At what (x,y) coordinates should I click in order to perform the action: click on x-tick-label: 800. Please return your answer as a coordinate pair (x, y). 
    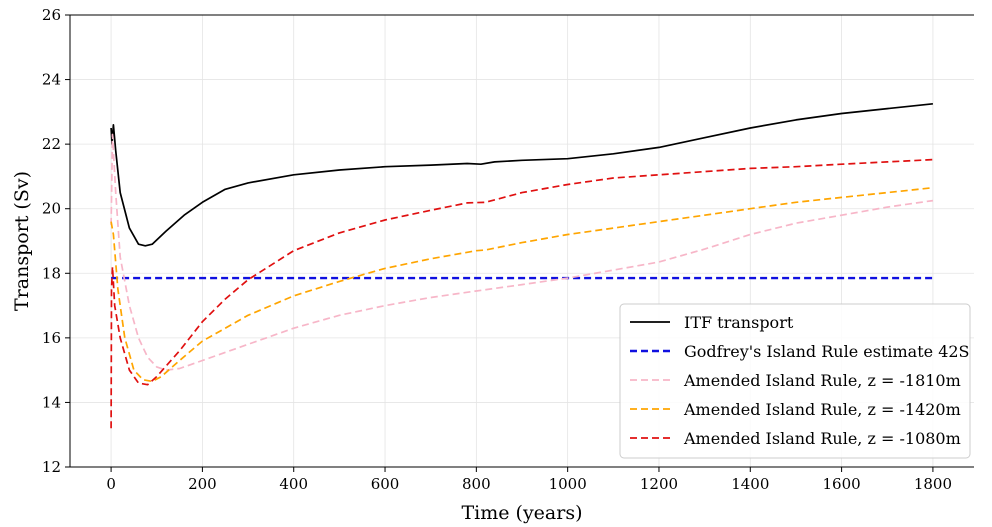
    Looking at the image, I should click on (476, 484).